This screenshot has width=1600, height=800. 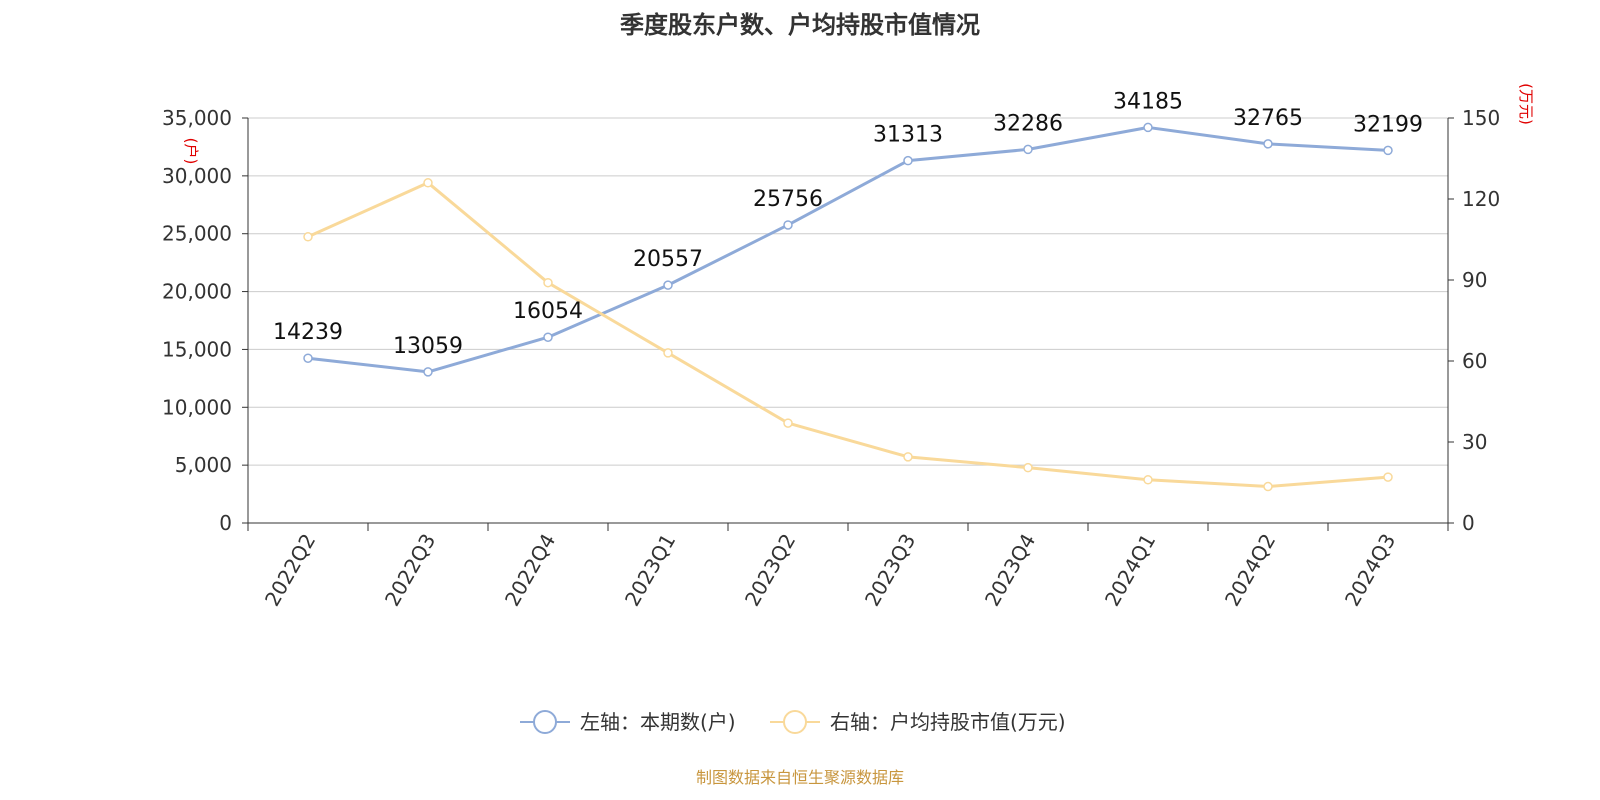 I want to click on legend-label: 右轴：户均持股市值(万元), so click(x=948, y=722).